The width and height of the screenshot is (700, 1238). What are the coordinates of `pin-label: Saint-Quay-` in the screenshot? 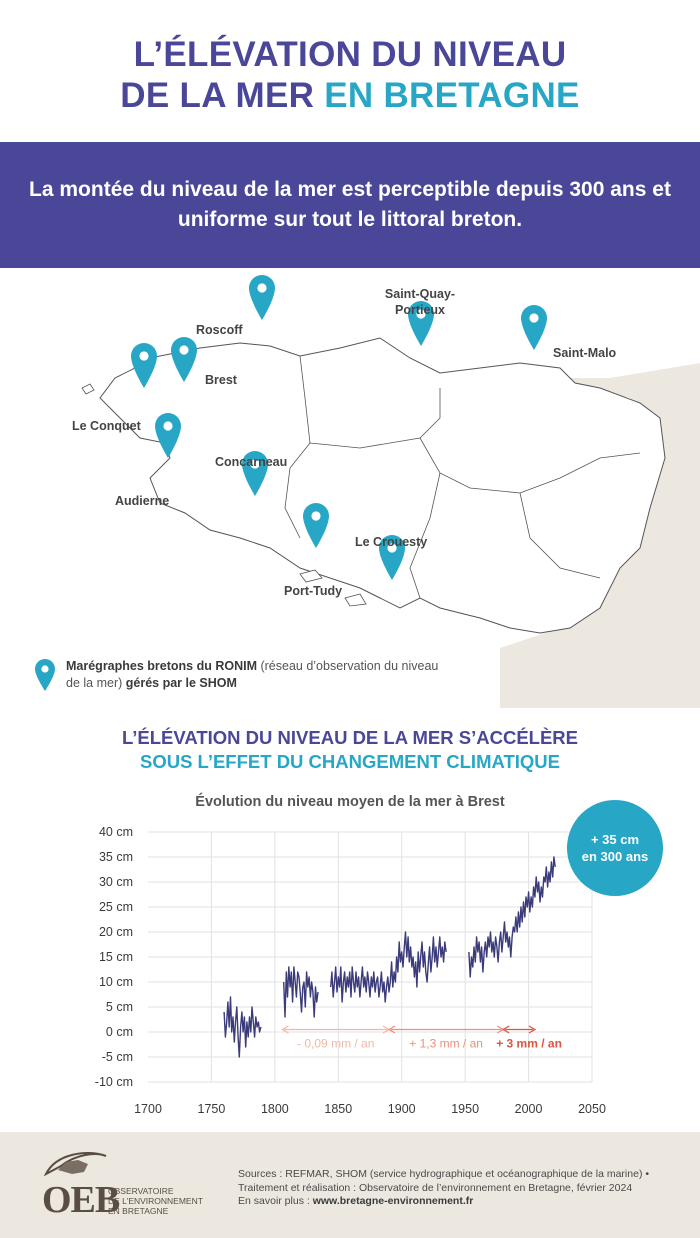 It's located at (420, 294).